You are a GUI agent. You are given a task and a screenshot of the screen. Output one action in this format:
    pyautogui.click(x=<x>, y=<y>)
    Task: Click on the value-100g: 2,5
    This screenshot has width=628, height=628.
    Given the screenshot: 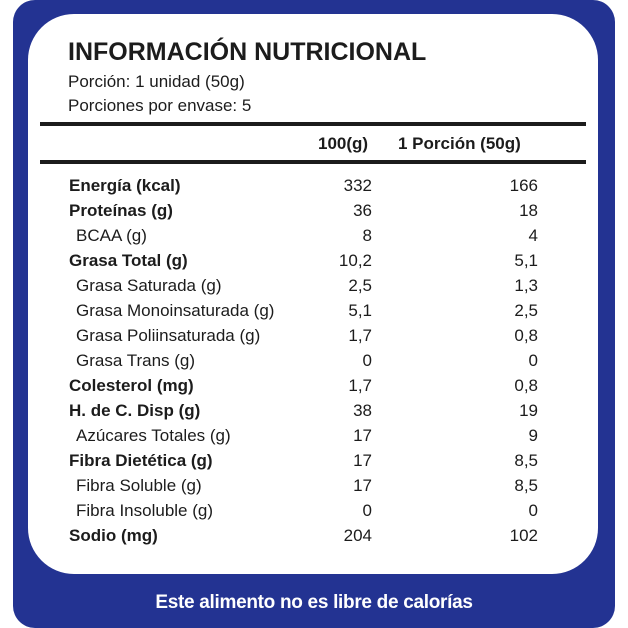 What is the action you would take?
    pyautogui.click(x=360, y=285)
    